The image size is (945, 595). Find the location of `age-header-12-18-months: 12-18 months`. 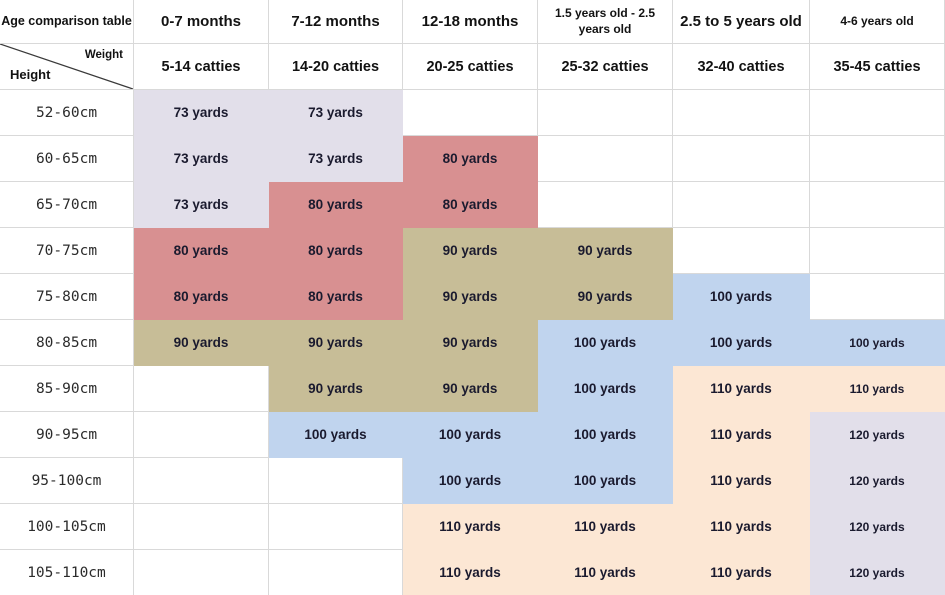

age-header-12-18-months: 12-18 months is located at coordinates (470, 22).